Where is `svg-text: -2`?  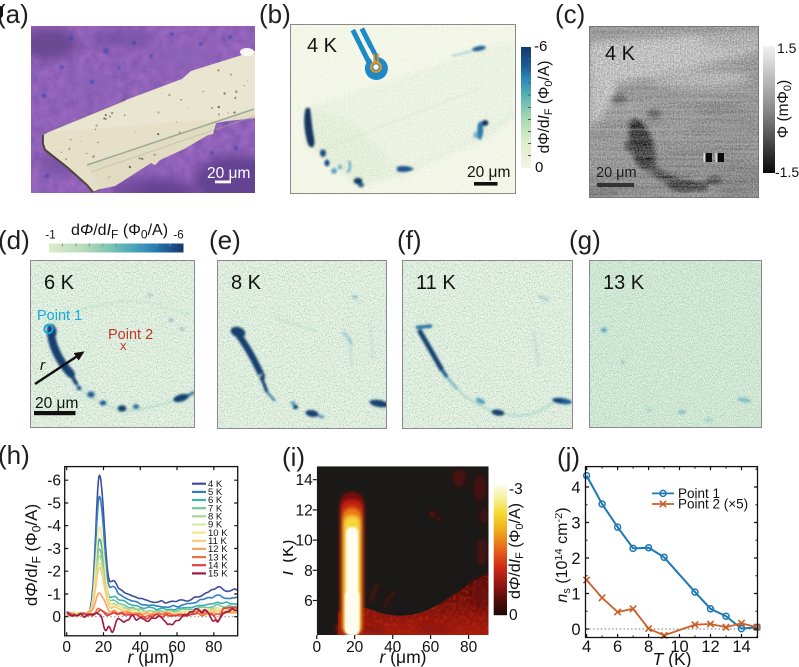 svg-text: -2 is located at coordinates (54, 572).